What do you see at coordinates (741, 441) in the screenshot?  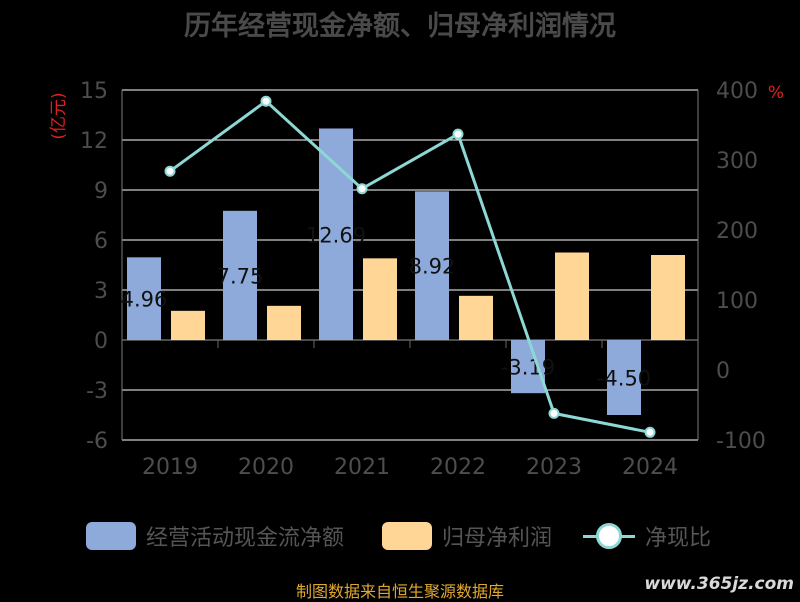 I see `y-right-tick-label: -100` at bounding box center [741, 441].